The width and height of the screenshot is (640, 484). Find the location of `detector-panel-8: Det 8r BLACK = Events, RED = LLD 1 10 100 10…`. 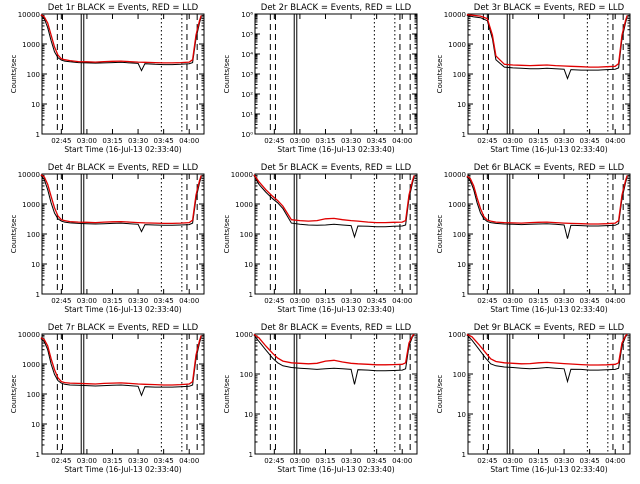

detector-panel-8: Det 8r BLACK = Events, RED = LLD 1 10 100 10… is located at coordinates (320, 398).